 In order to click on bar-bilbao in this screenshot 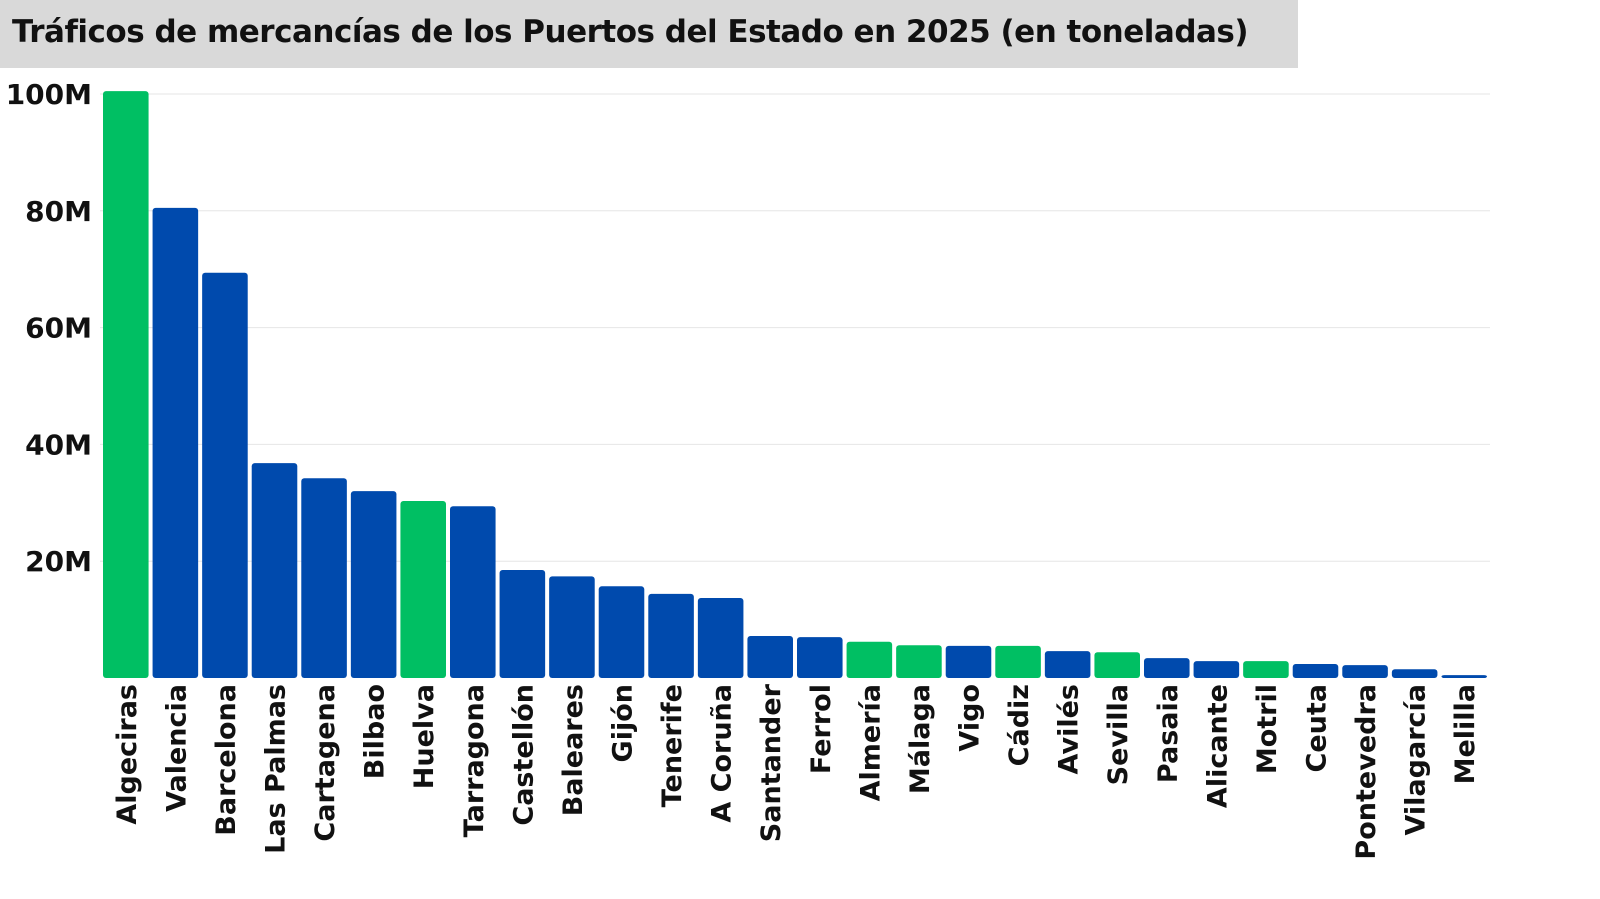, I will do `click(373, 584)`.